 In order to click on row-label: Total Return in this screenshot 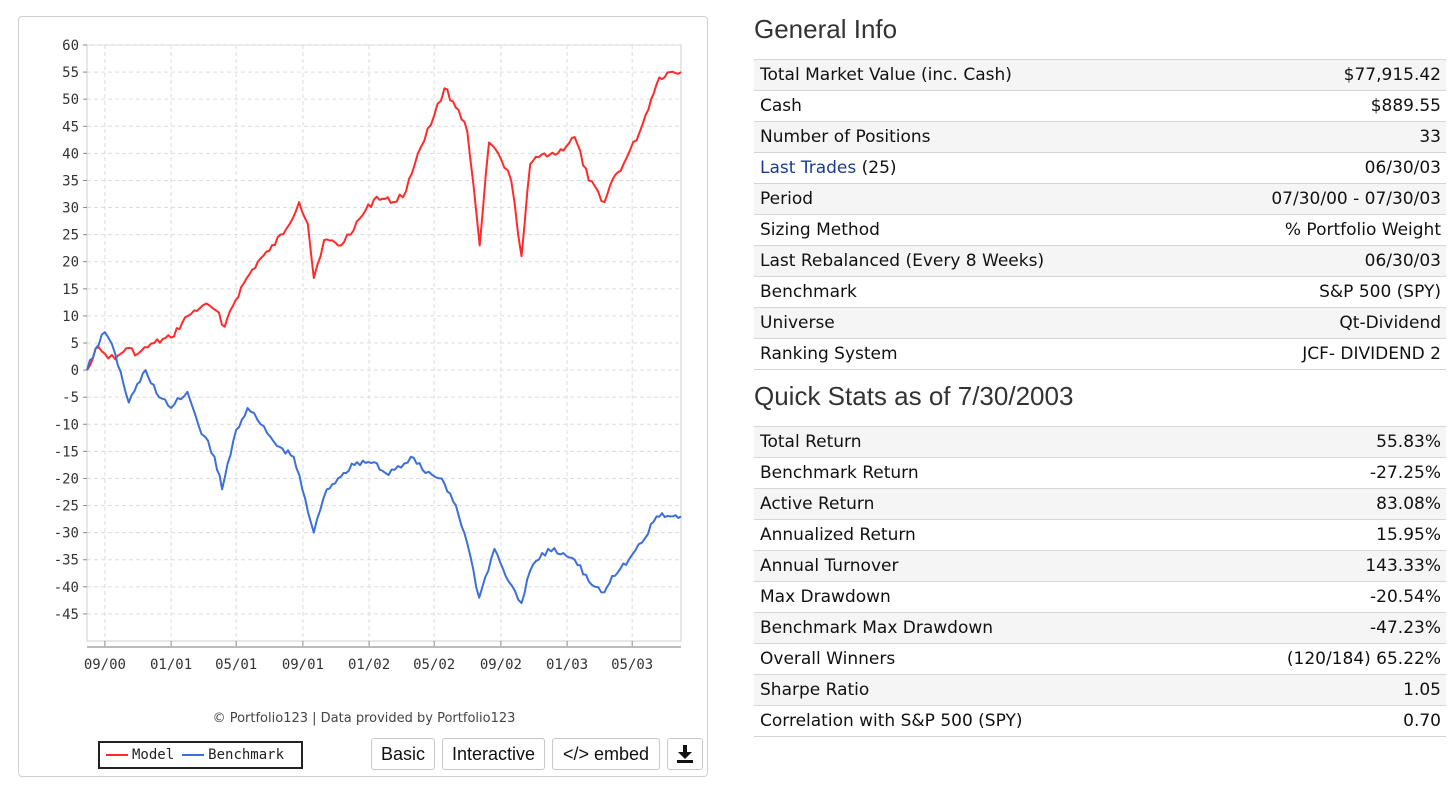, I will do `click(811, 442)`.